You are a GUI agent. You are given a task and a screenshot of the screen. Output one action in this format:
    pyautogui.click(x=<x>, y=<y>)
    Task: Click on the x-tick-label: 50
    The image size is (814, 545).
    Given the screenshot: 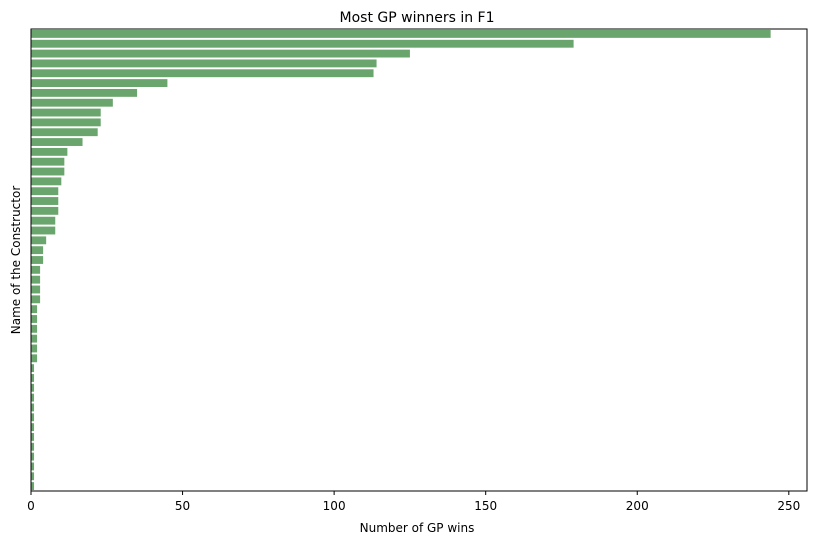 What is the action you would take?
    pyautogui.click(x=182, y=506)
    